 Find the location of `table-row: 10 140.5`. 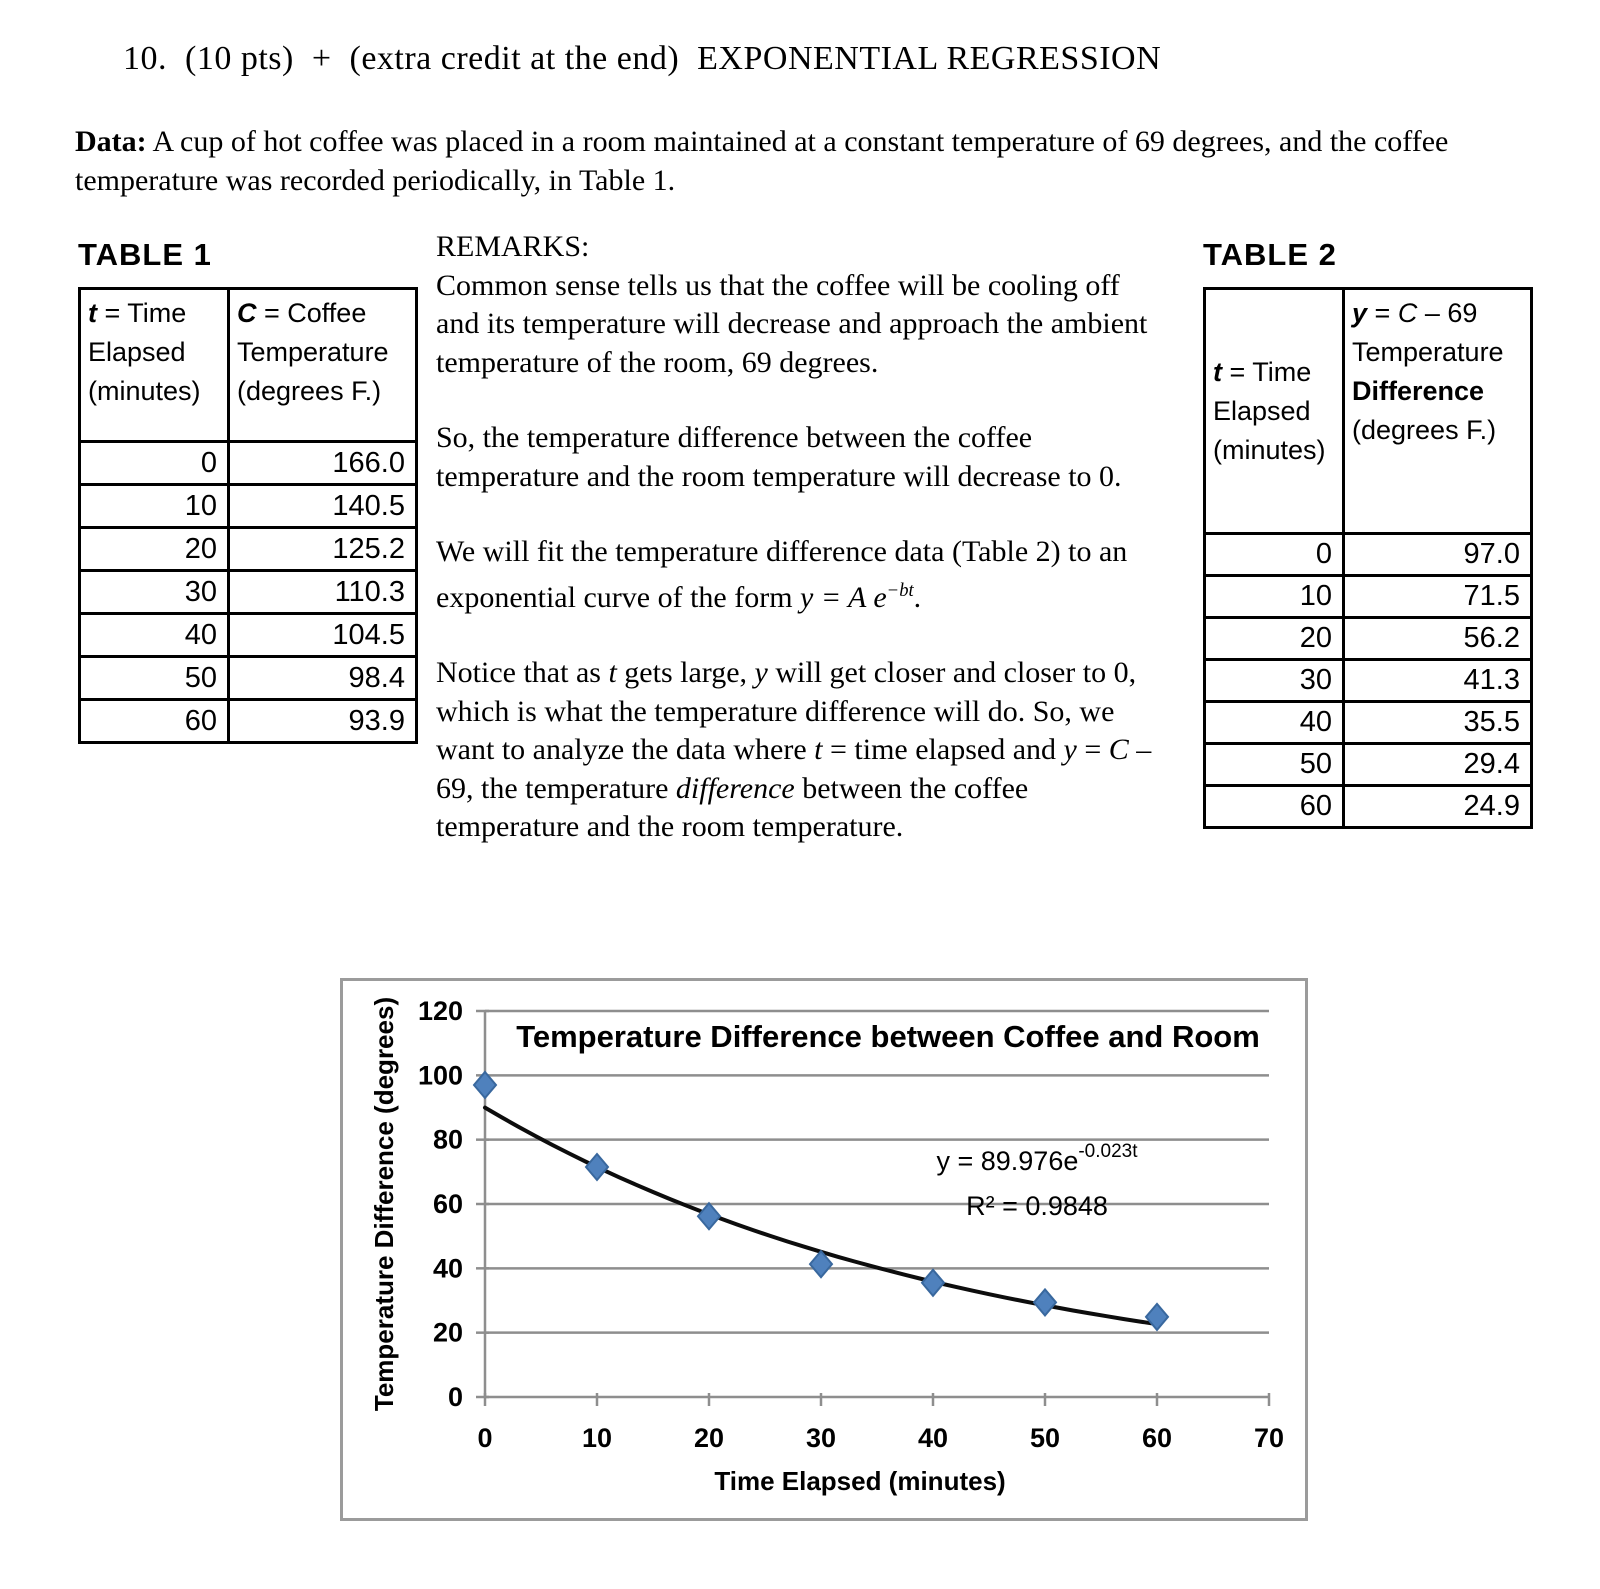

table-row: 10 140.5 is located at coordinates (248, 506).